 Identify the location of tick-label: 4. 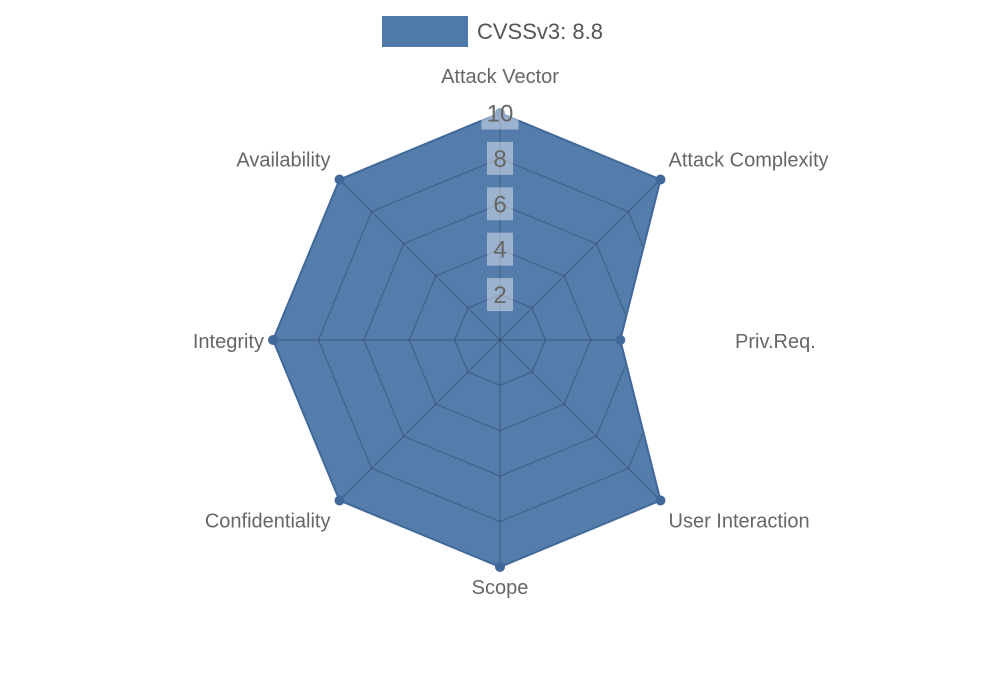
(499, 250).